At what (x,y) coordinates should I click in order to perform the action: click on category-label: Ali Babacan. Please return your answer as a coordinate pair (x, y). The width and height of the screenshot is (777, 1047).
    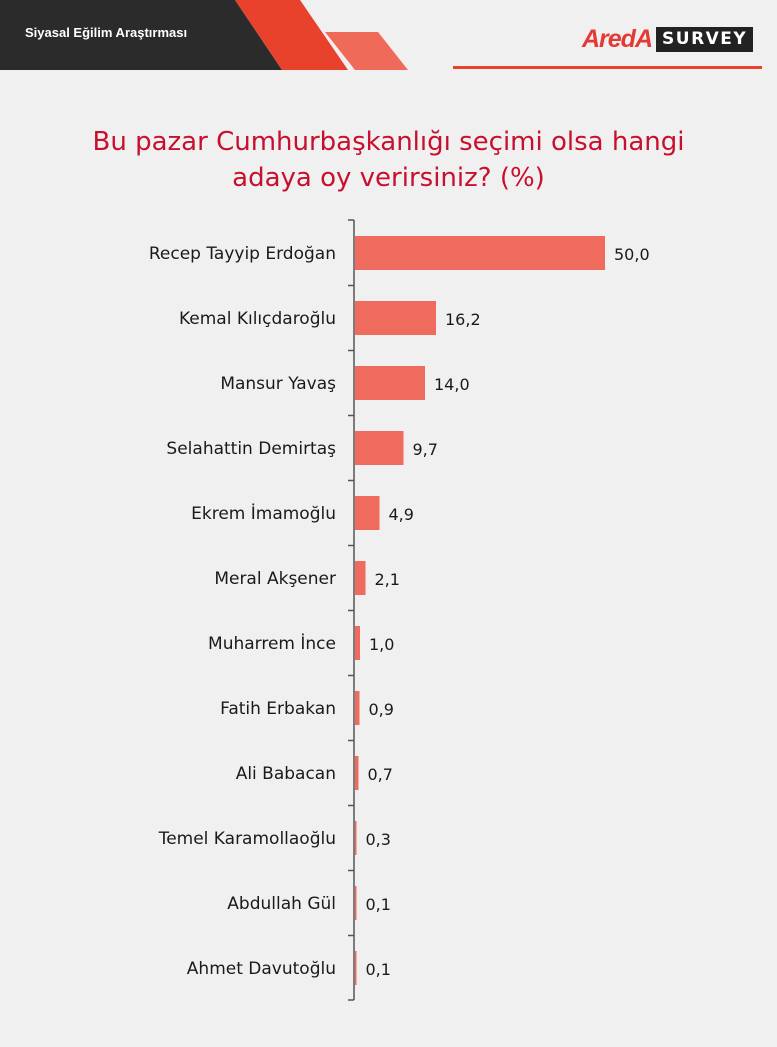
    Looking at the image, I should click on (286, 774).